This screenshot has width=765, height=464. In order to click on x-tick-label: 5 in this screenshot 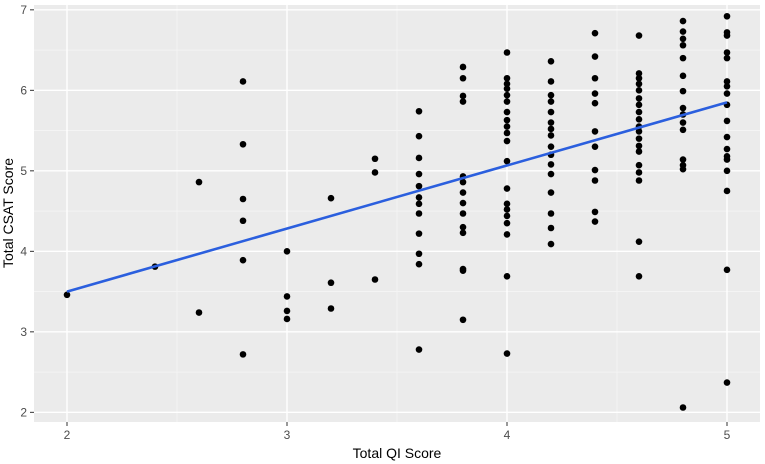, I will do `click(727, 435)`.